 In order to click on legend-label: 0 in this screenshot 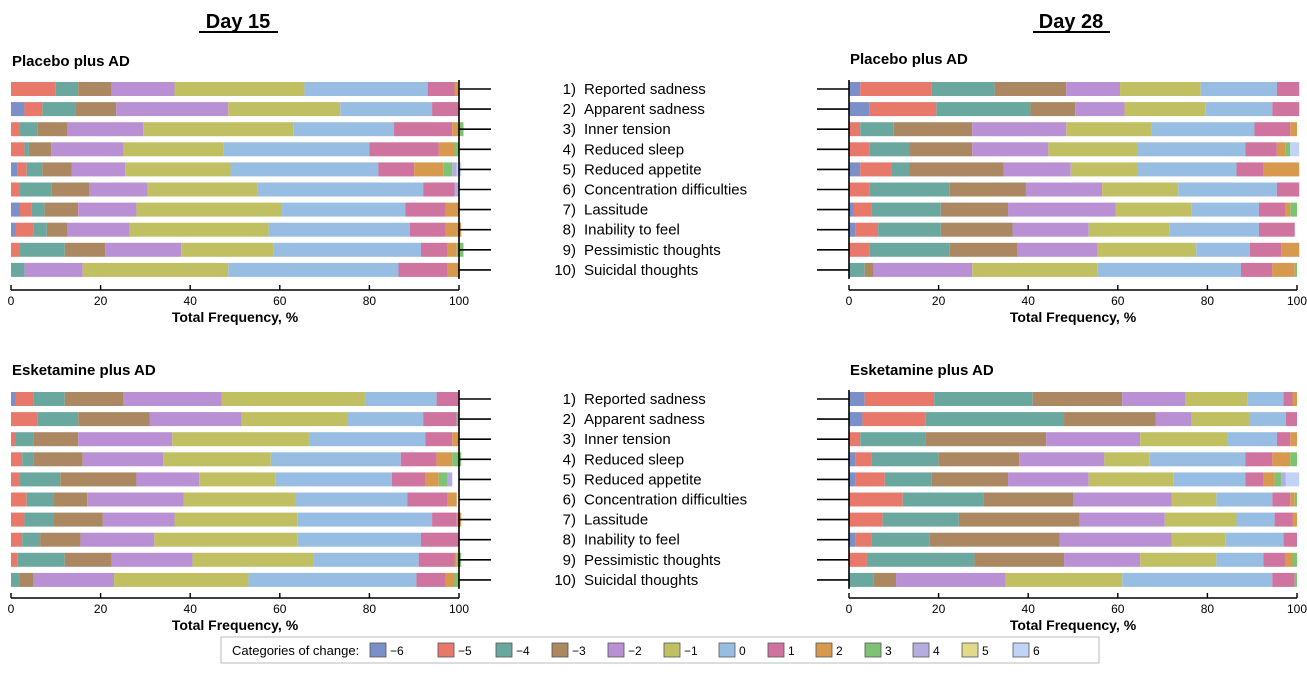, I will do `click(742, 651)`.